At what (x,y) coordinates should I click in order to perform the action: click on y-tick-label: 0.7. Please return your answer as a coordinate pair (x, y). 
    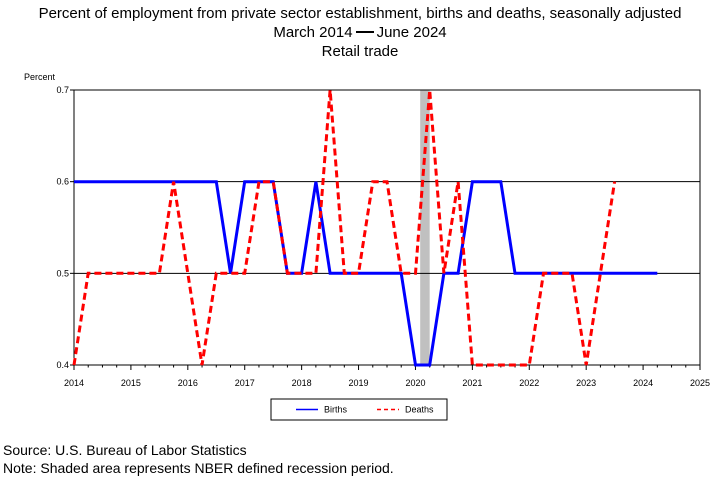
    Looking at the image, I should click on (62, 90).